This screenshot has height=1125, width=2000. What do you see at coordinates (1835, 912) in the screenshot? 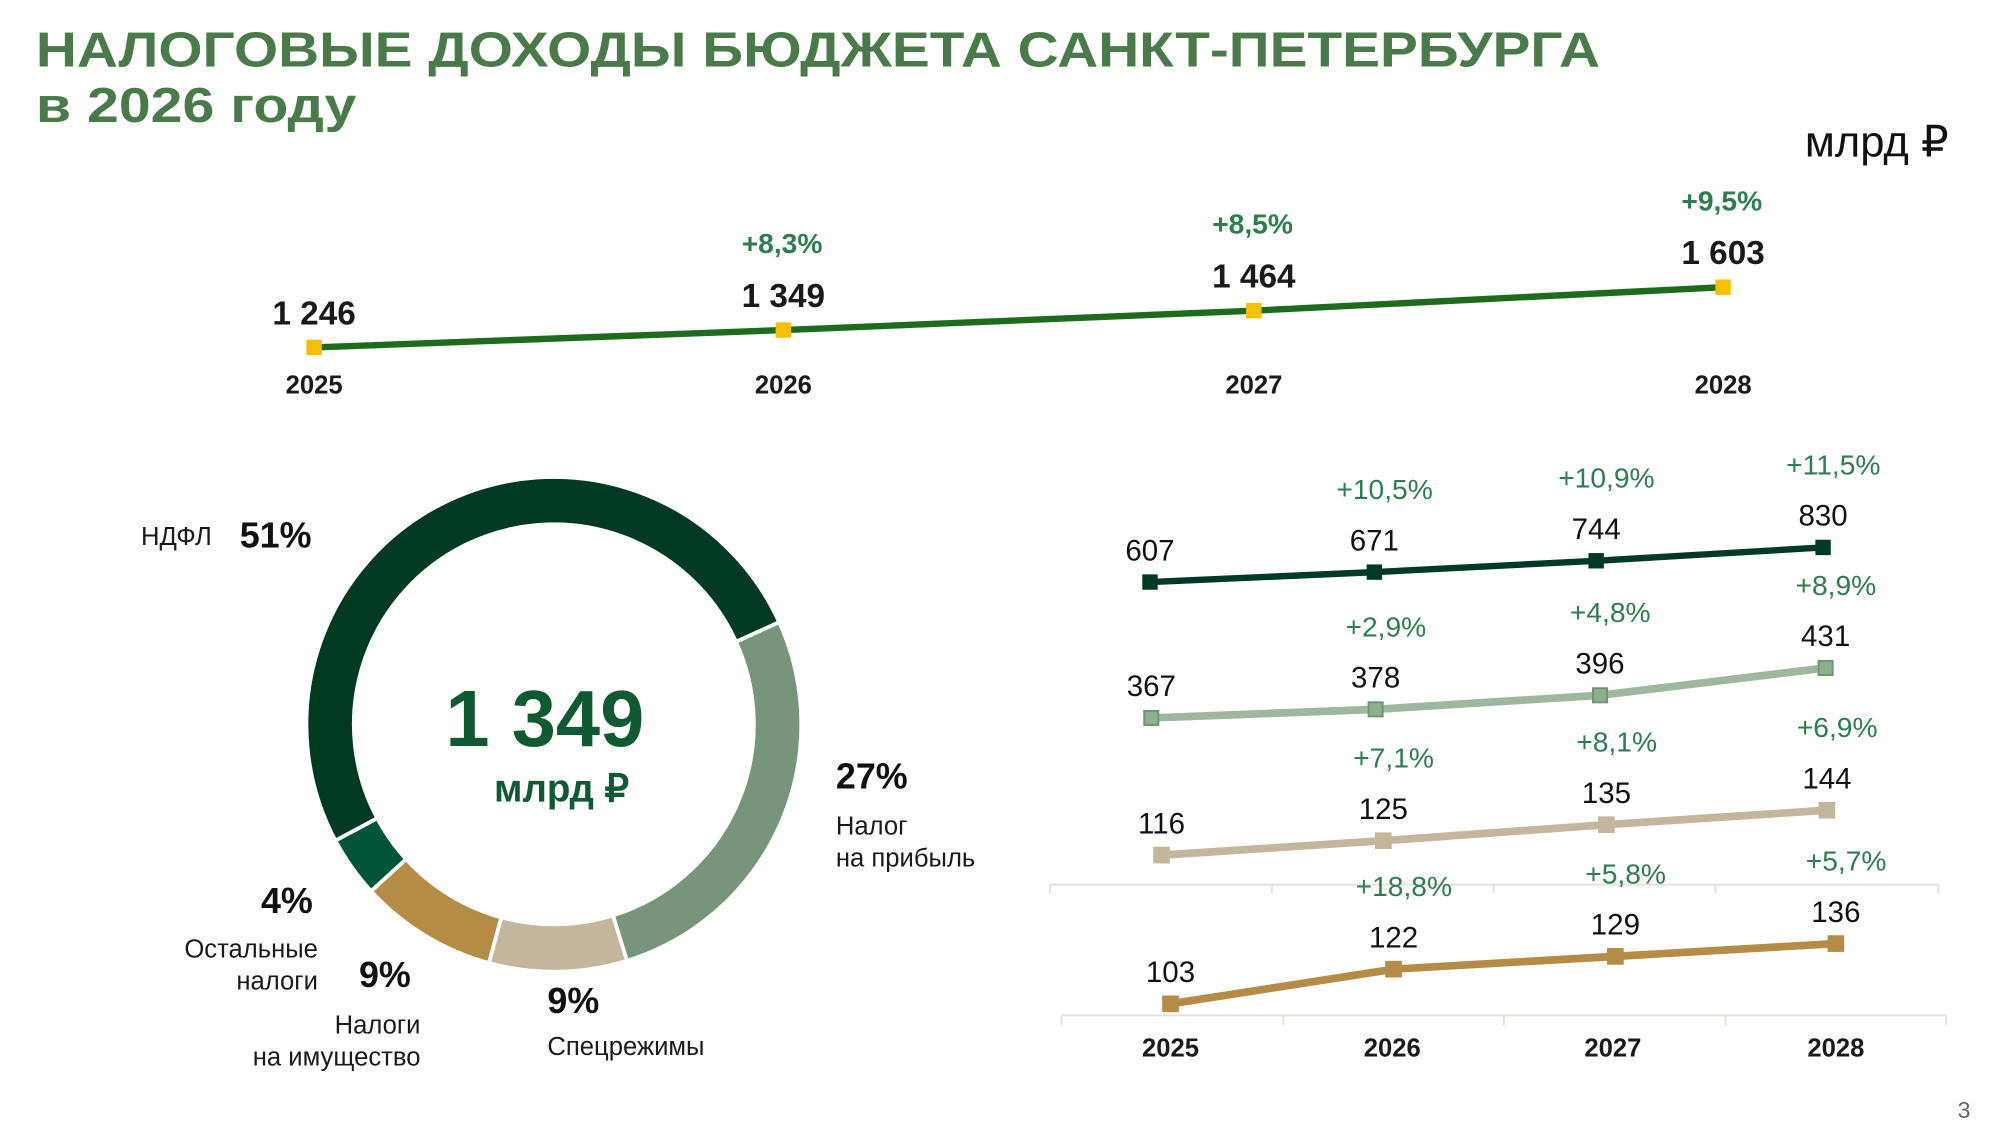
I see `series-value-label: 136` at bounding box center [1835, 912].